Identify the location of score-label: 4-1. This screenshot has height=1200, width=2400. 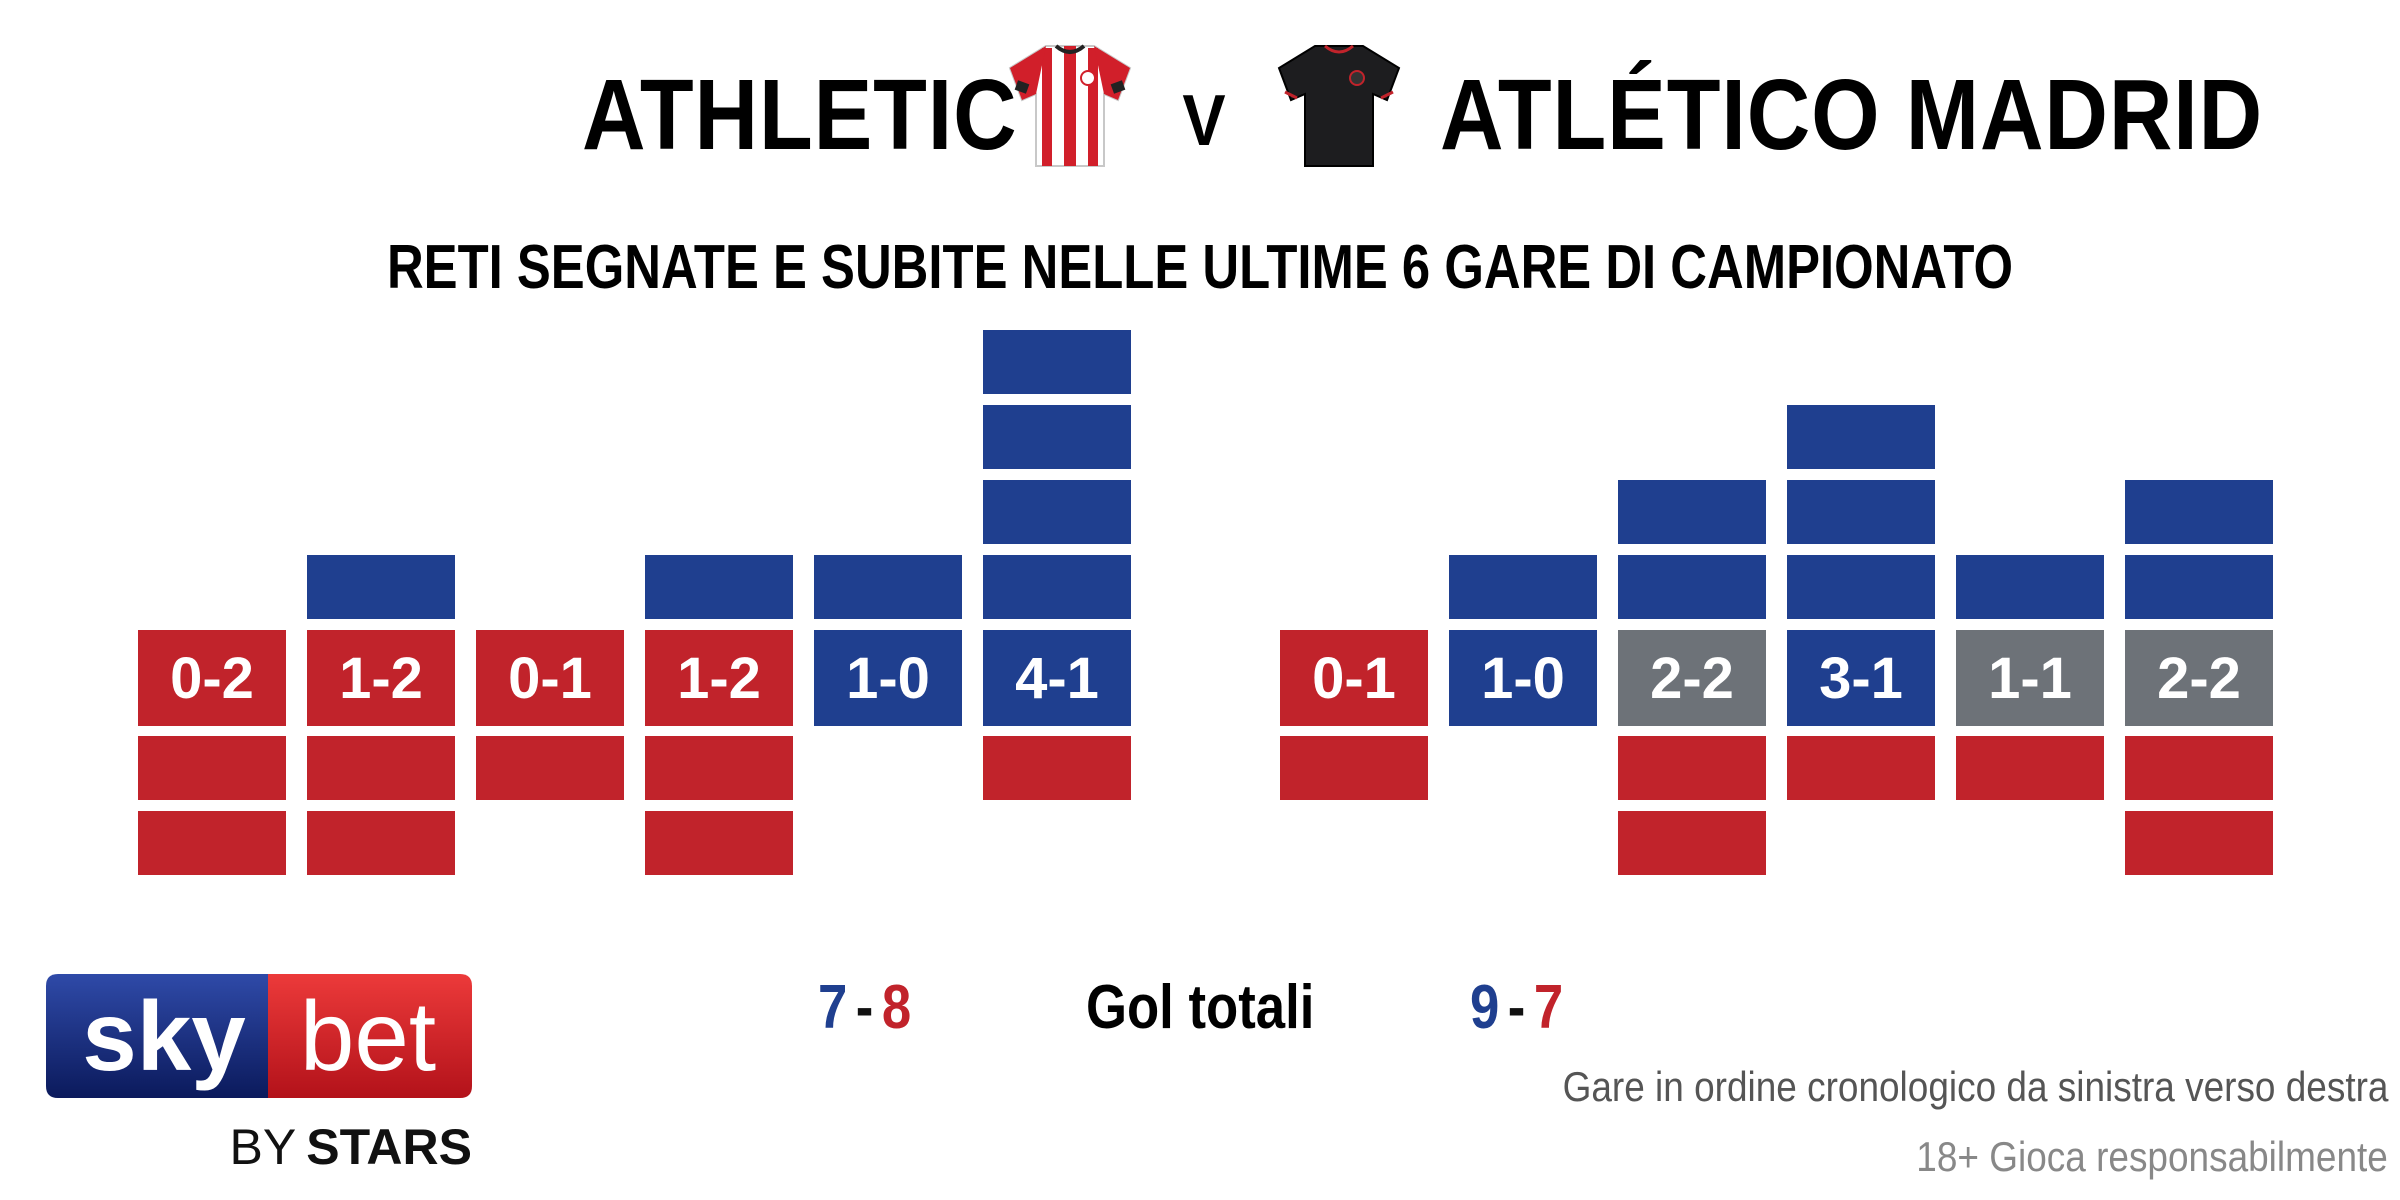
(1057, 678).